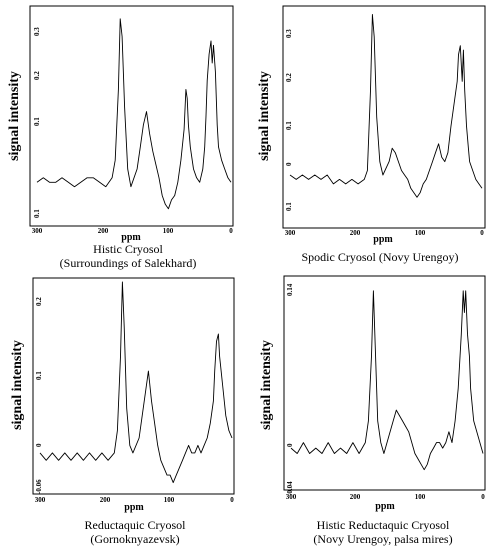  I want to click on caption-line: Reductaquic Cryosol, so click(136, 525).